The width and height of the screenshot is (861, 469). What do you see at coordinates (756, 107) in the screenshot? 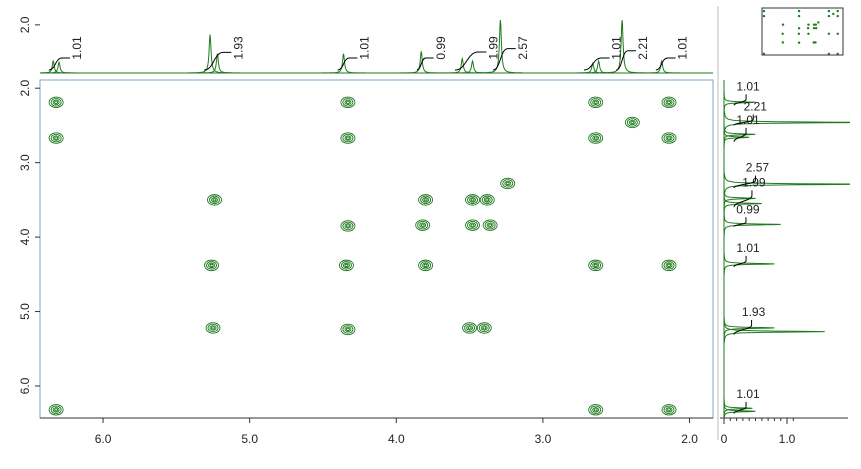
I see `side-integral-label: 2.21` at bounding box center [756, 107].